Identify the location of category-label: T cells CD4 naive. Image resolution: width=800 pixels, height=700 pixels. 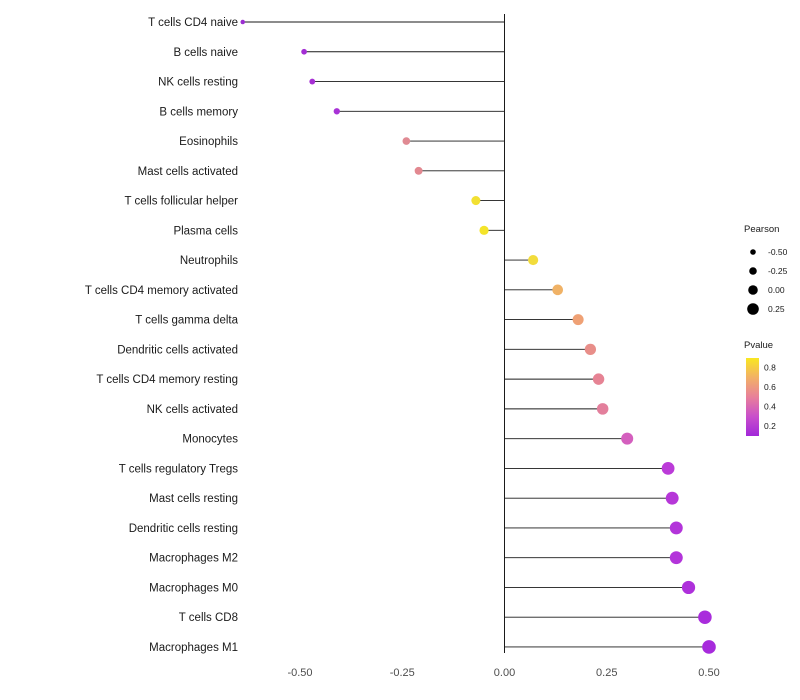
(193, 23).